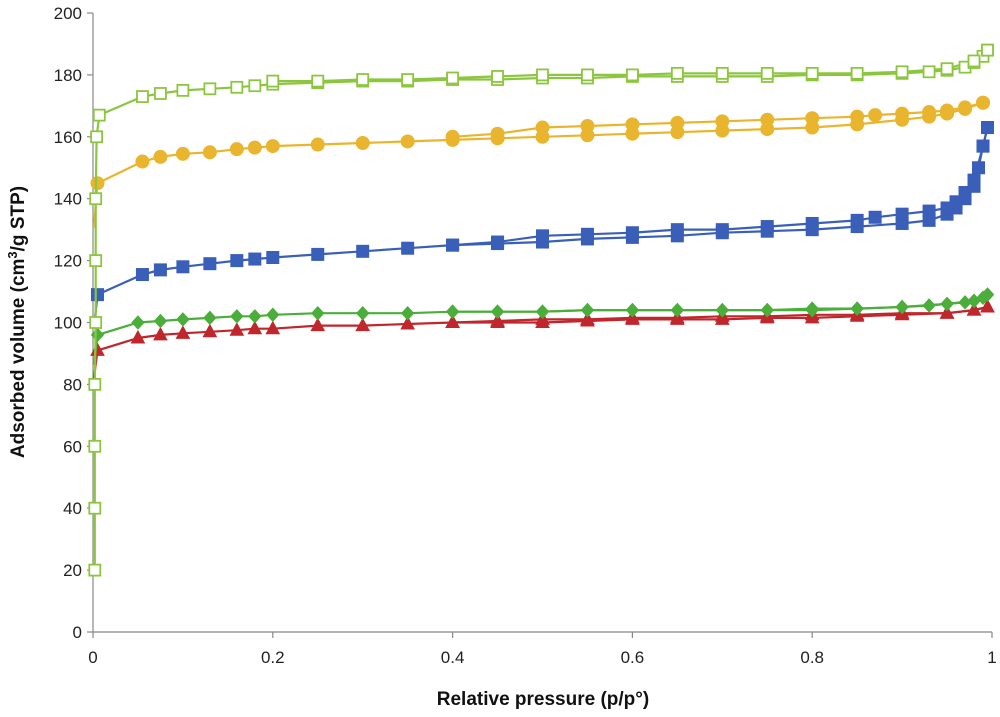 This screenshot has height=717, width=1000. Describe the element at coordinates (68, 75) in the screenshot. I see `y-tick-label: 180` at that location.